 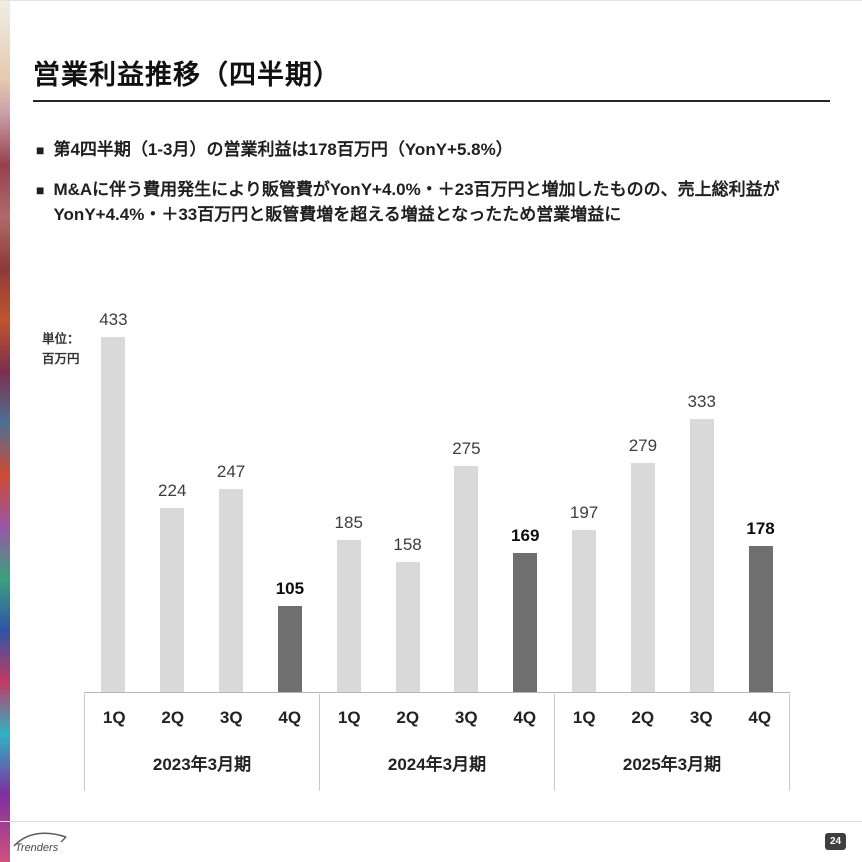 I want to click on bar-value-label: 169, so click(x=525, y=535).